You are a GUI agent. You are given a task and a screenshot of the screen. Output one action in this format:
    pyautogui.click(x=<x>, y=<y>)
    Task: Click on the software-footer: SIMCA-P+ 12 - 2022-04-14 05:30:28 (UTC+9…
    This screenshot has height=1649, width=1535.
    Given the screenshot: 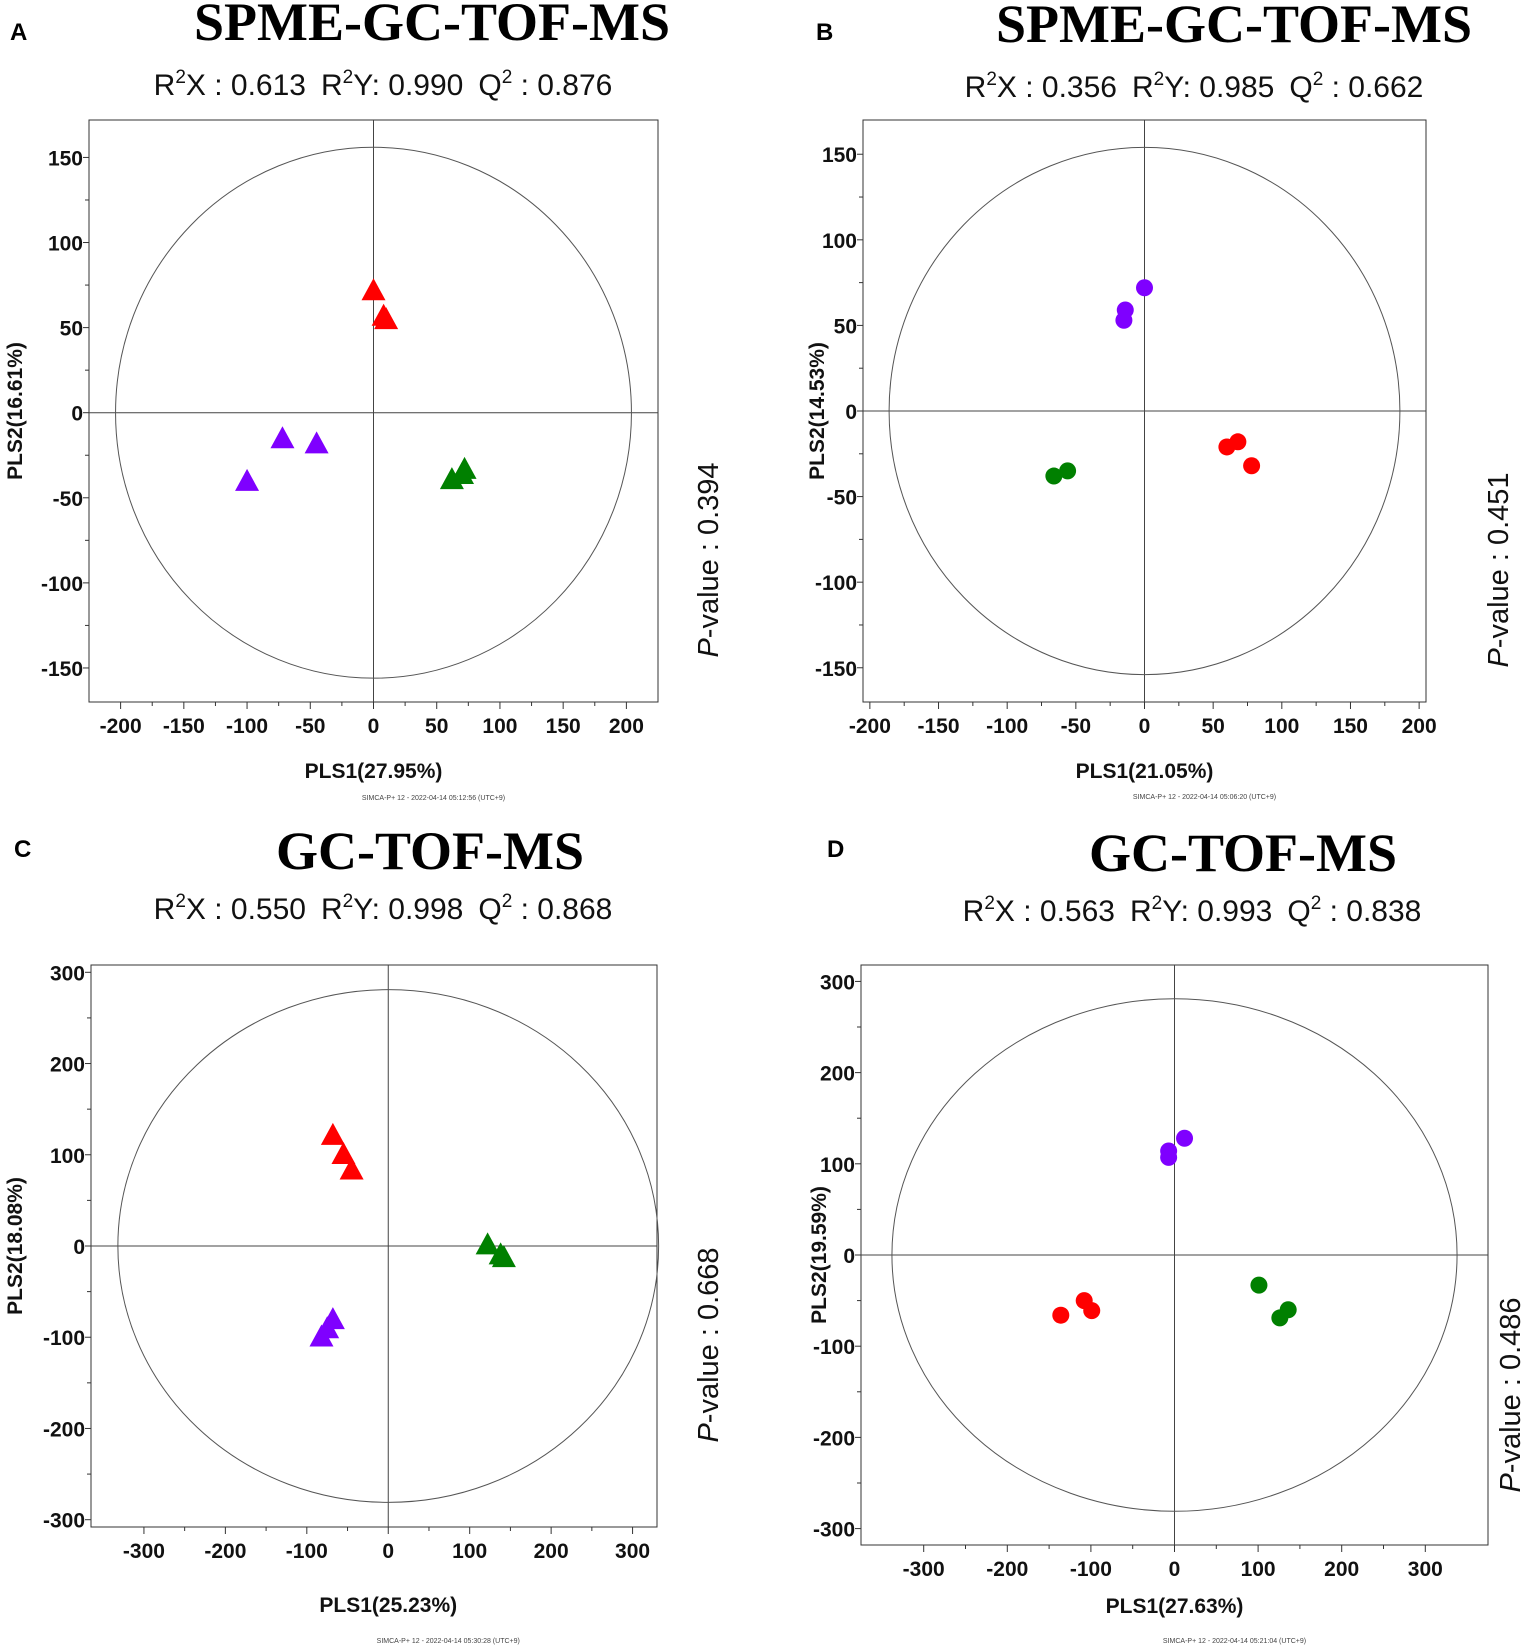 What is the action you would take?
    pyautogui.click(x=448, y=1641)
    